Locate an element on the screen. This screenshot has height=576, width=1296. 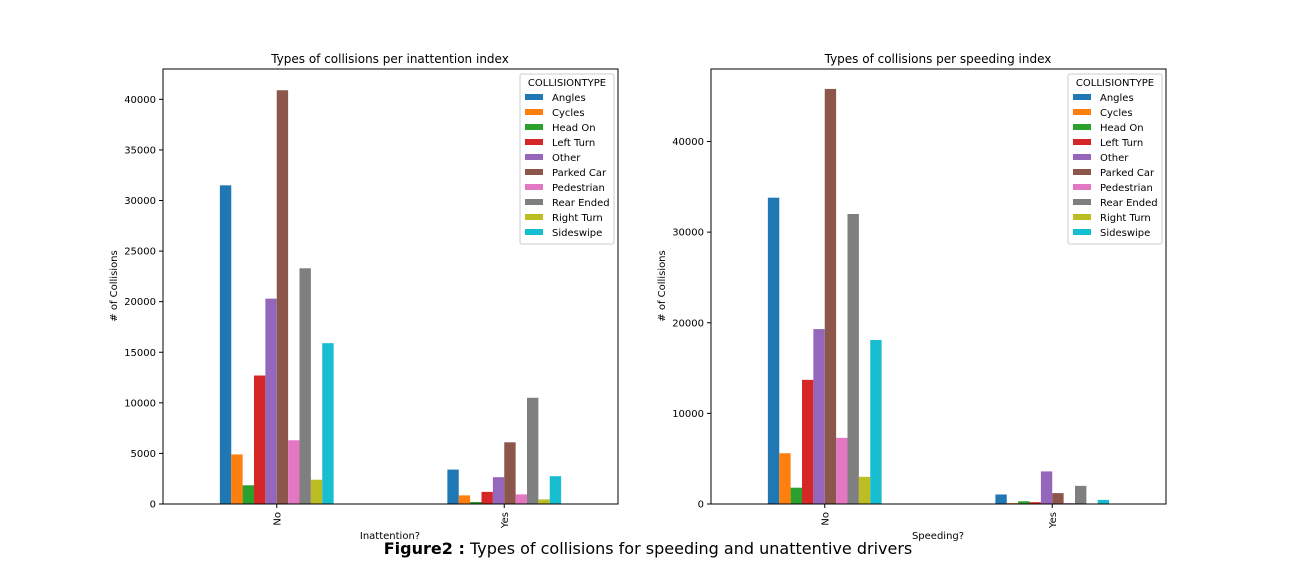
y-tick-label: 15000 is located at coordinates (140, 353).